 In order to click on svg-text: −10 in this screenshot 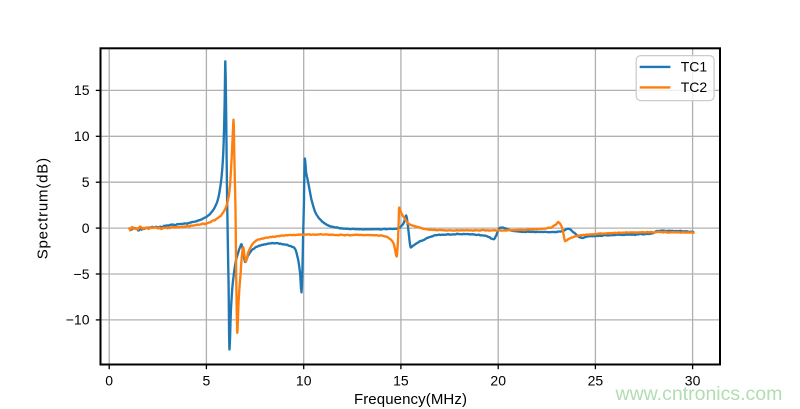, I will do `click(78, 320)`.